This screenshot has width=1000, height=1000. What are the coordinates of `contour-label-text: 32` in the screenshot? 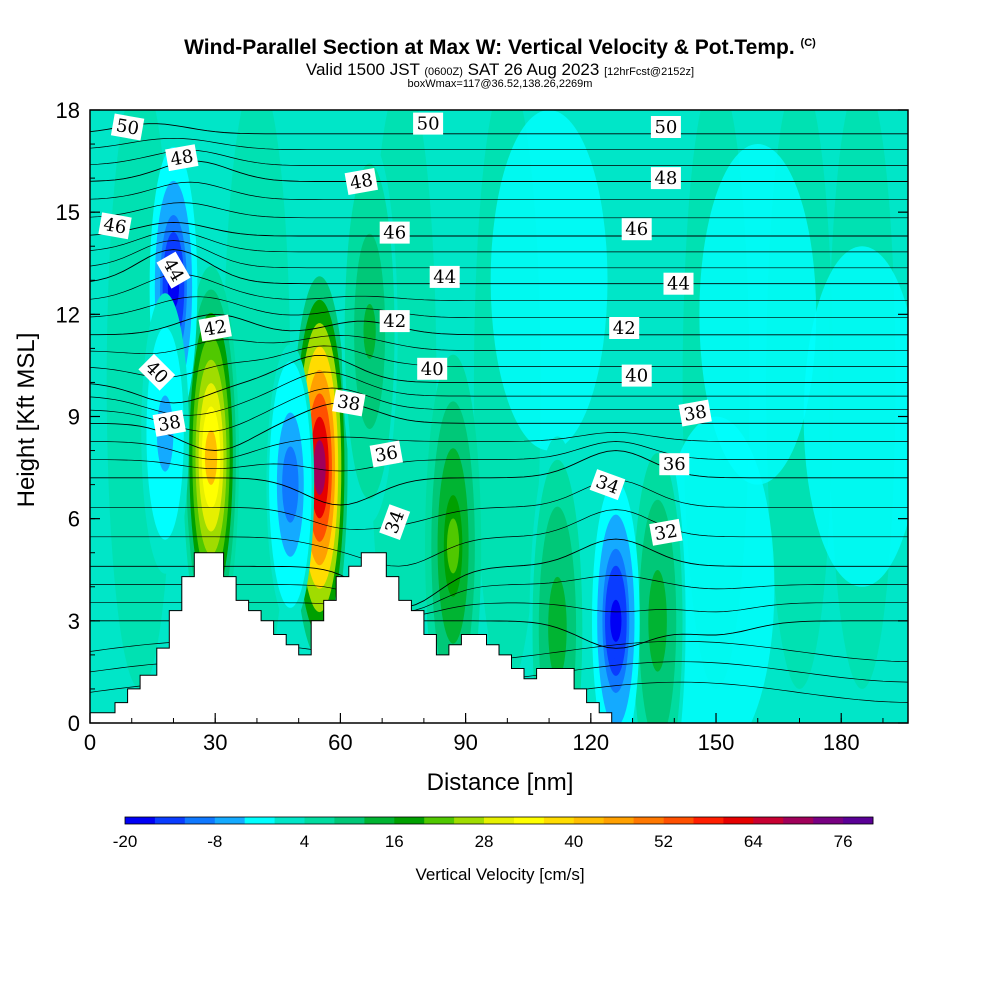 It's located at (666, 532).